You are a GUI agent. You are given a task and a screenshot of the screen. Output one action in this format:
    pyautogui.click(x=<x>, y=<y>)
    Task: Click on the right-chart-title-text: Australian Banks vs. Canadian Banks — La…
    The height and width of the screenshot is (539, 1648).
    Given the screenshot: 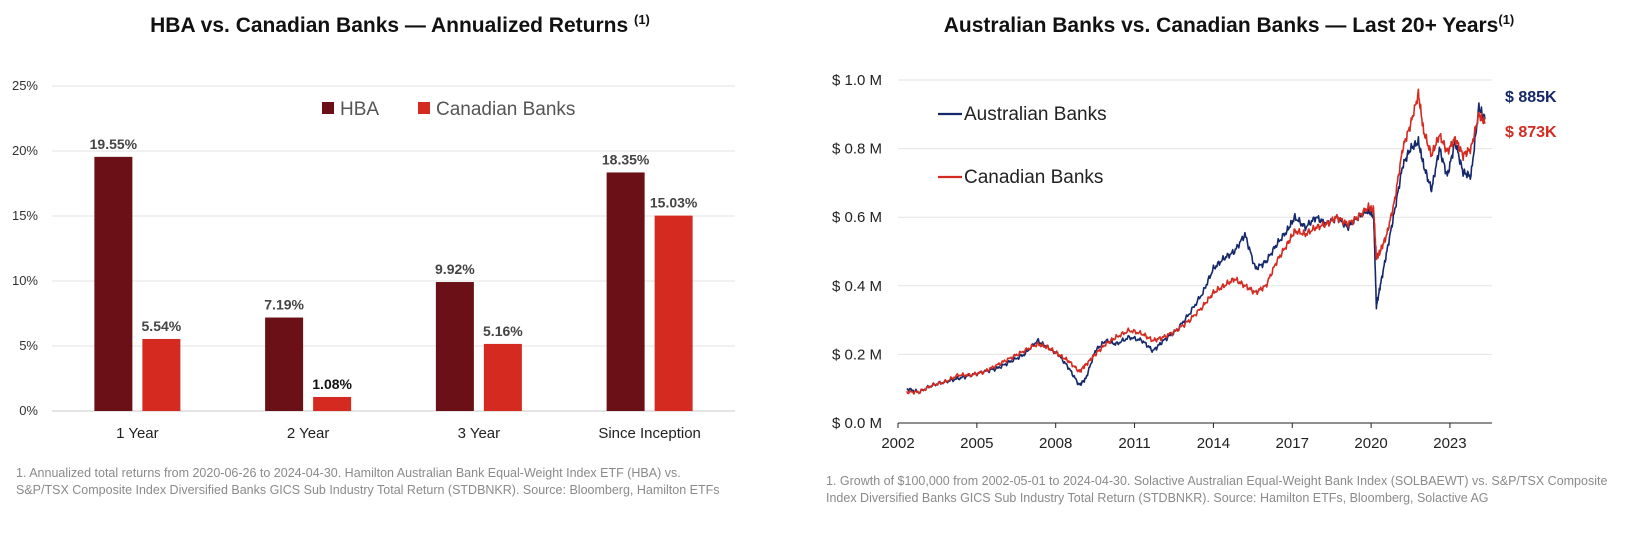 What is the action you would take?
    pyautogui.click(x=1221, y=25)
    